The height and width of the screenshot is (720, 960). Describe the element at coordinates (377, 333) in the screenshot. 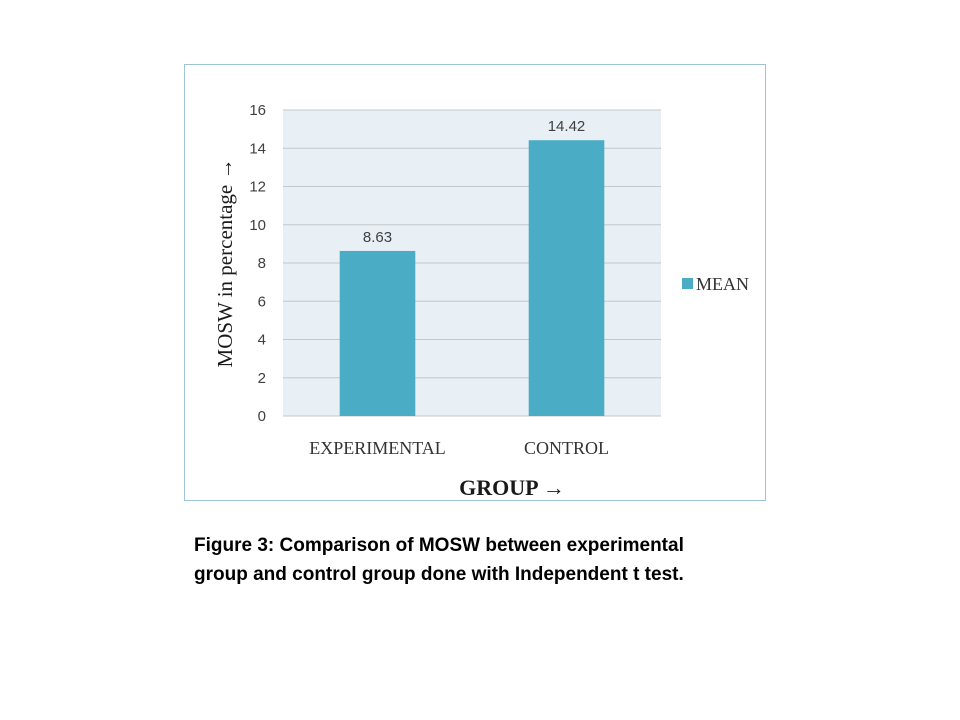

I see `bar-experimental` at that location.